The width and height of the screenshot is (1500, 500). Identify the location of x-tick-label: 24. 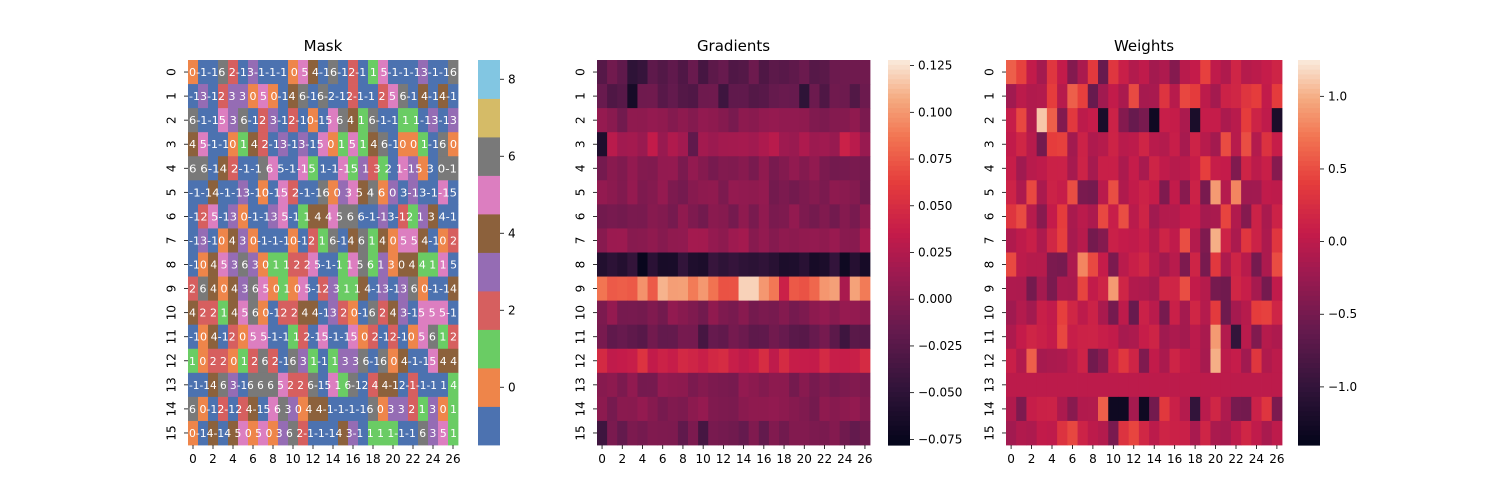
(1256, 459).